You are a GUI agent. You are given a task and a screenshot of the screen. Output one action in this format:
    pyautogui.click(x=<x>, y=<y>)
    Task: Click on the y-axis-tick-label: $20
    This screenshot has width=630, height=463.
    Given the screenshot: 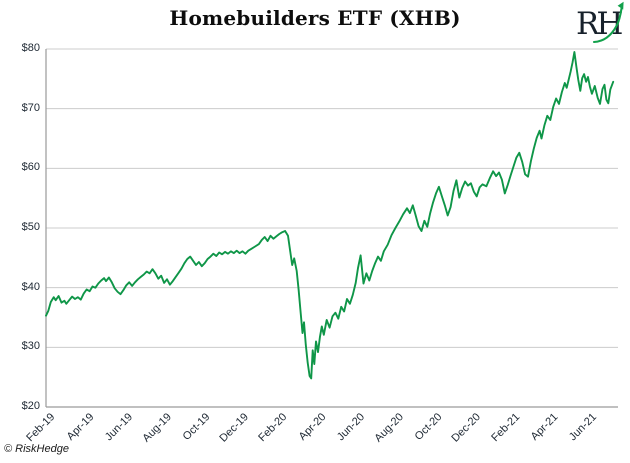 What is the action you would take?
    pyautogui.click(x=30, y=406)
    